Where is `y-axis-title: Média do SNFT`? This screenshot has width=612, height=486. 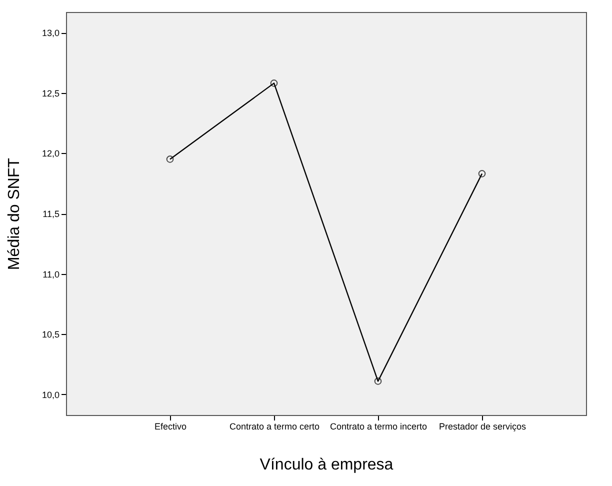
y-axis-title: Média do SNFT is located at coordinates (14, 214).